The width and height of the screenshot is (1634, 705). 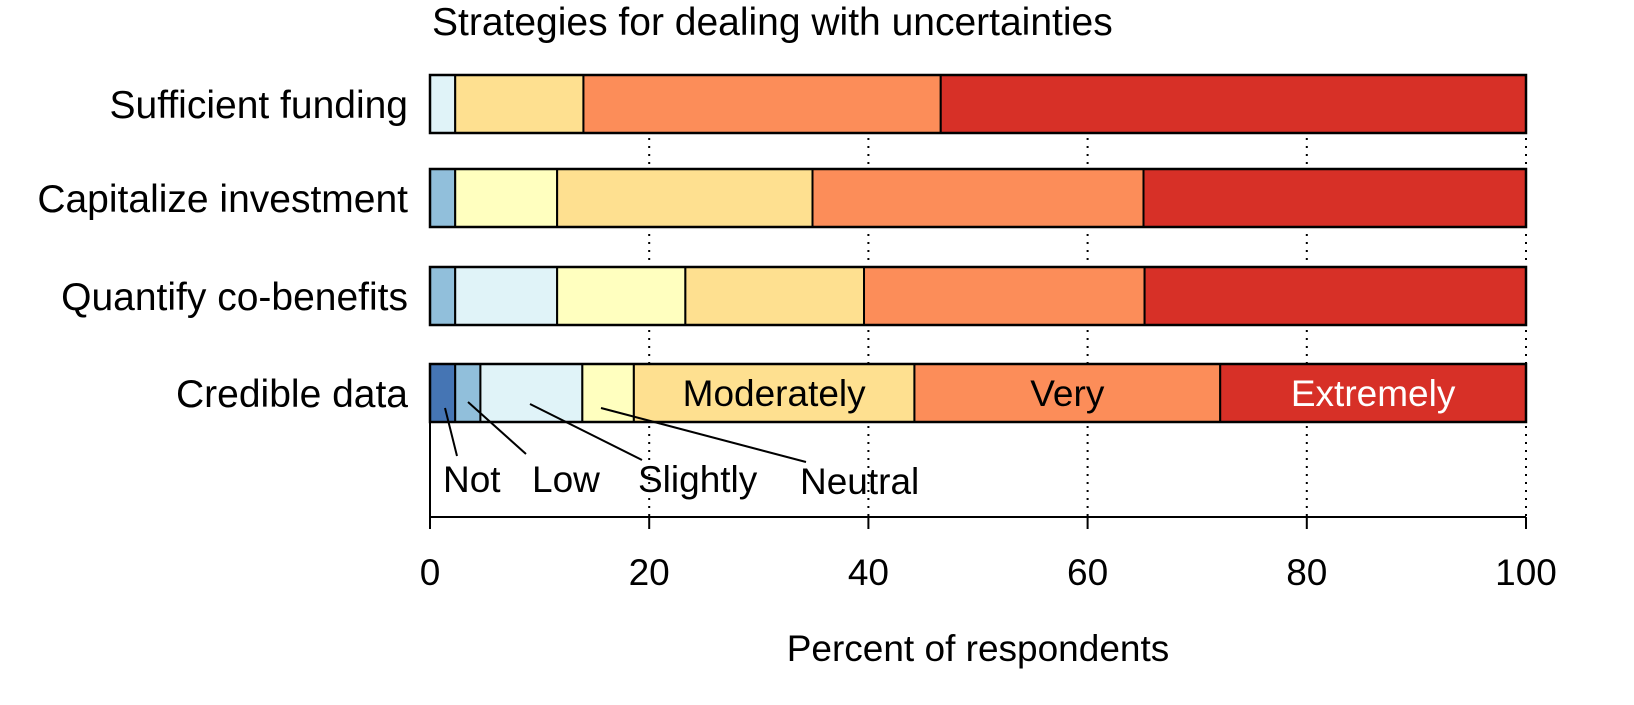 I want to click on category-label-capitalize-investment: Capitalize investment, so click(x=222, y=199).